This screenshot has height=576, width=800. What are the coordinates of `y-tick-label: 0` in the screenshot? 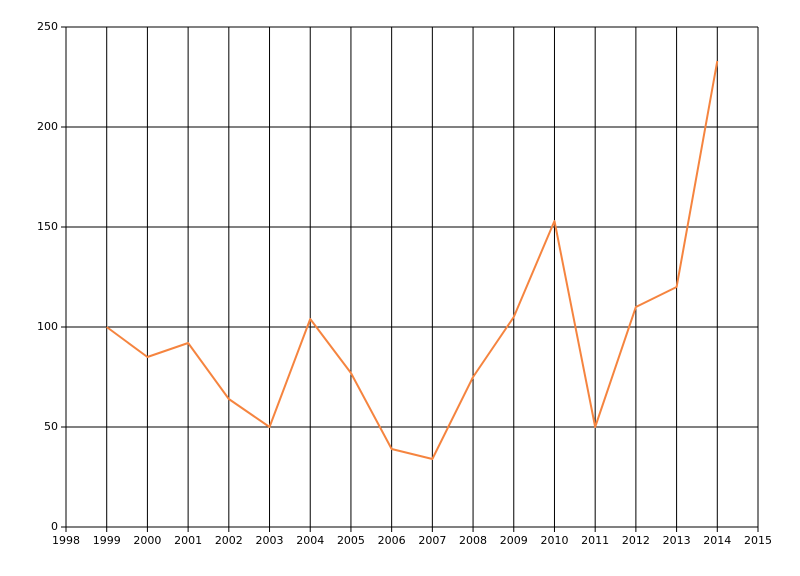 It's located at (54, 526).